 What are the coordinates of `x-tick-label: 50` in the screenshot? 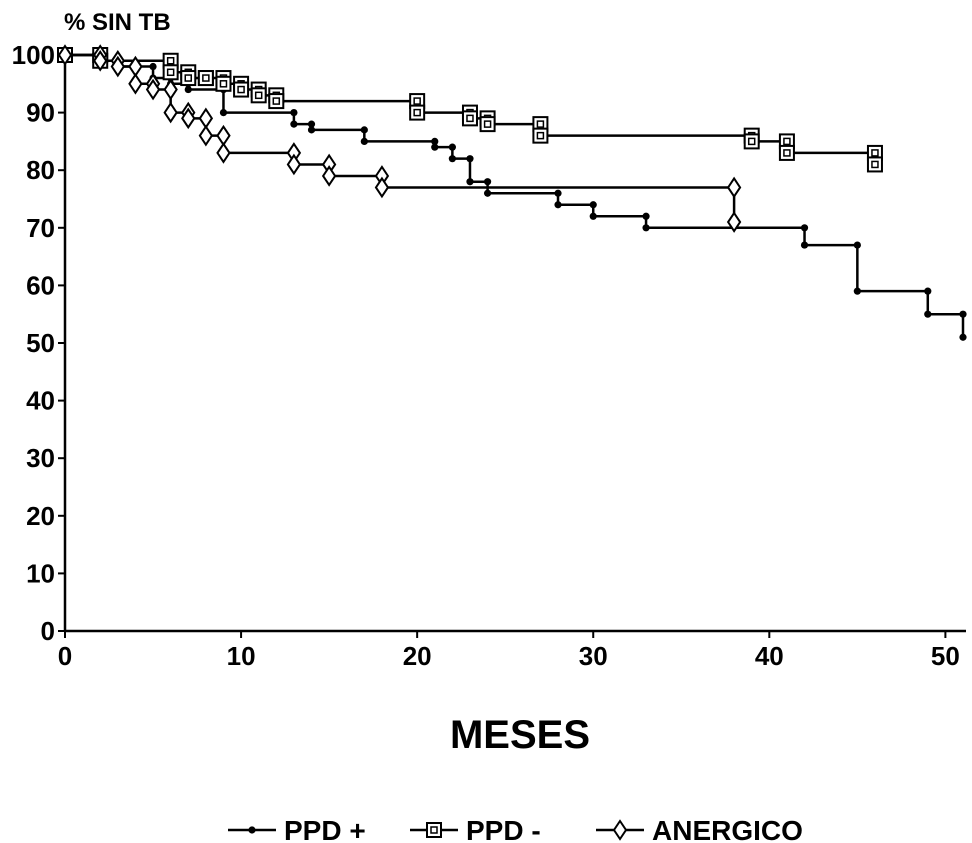 It's located at (945, 656).